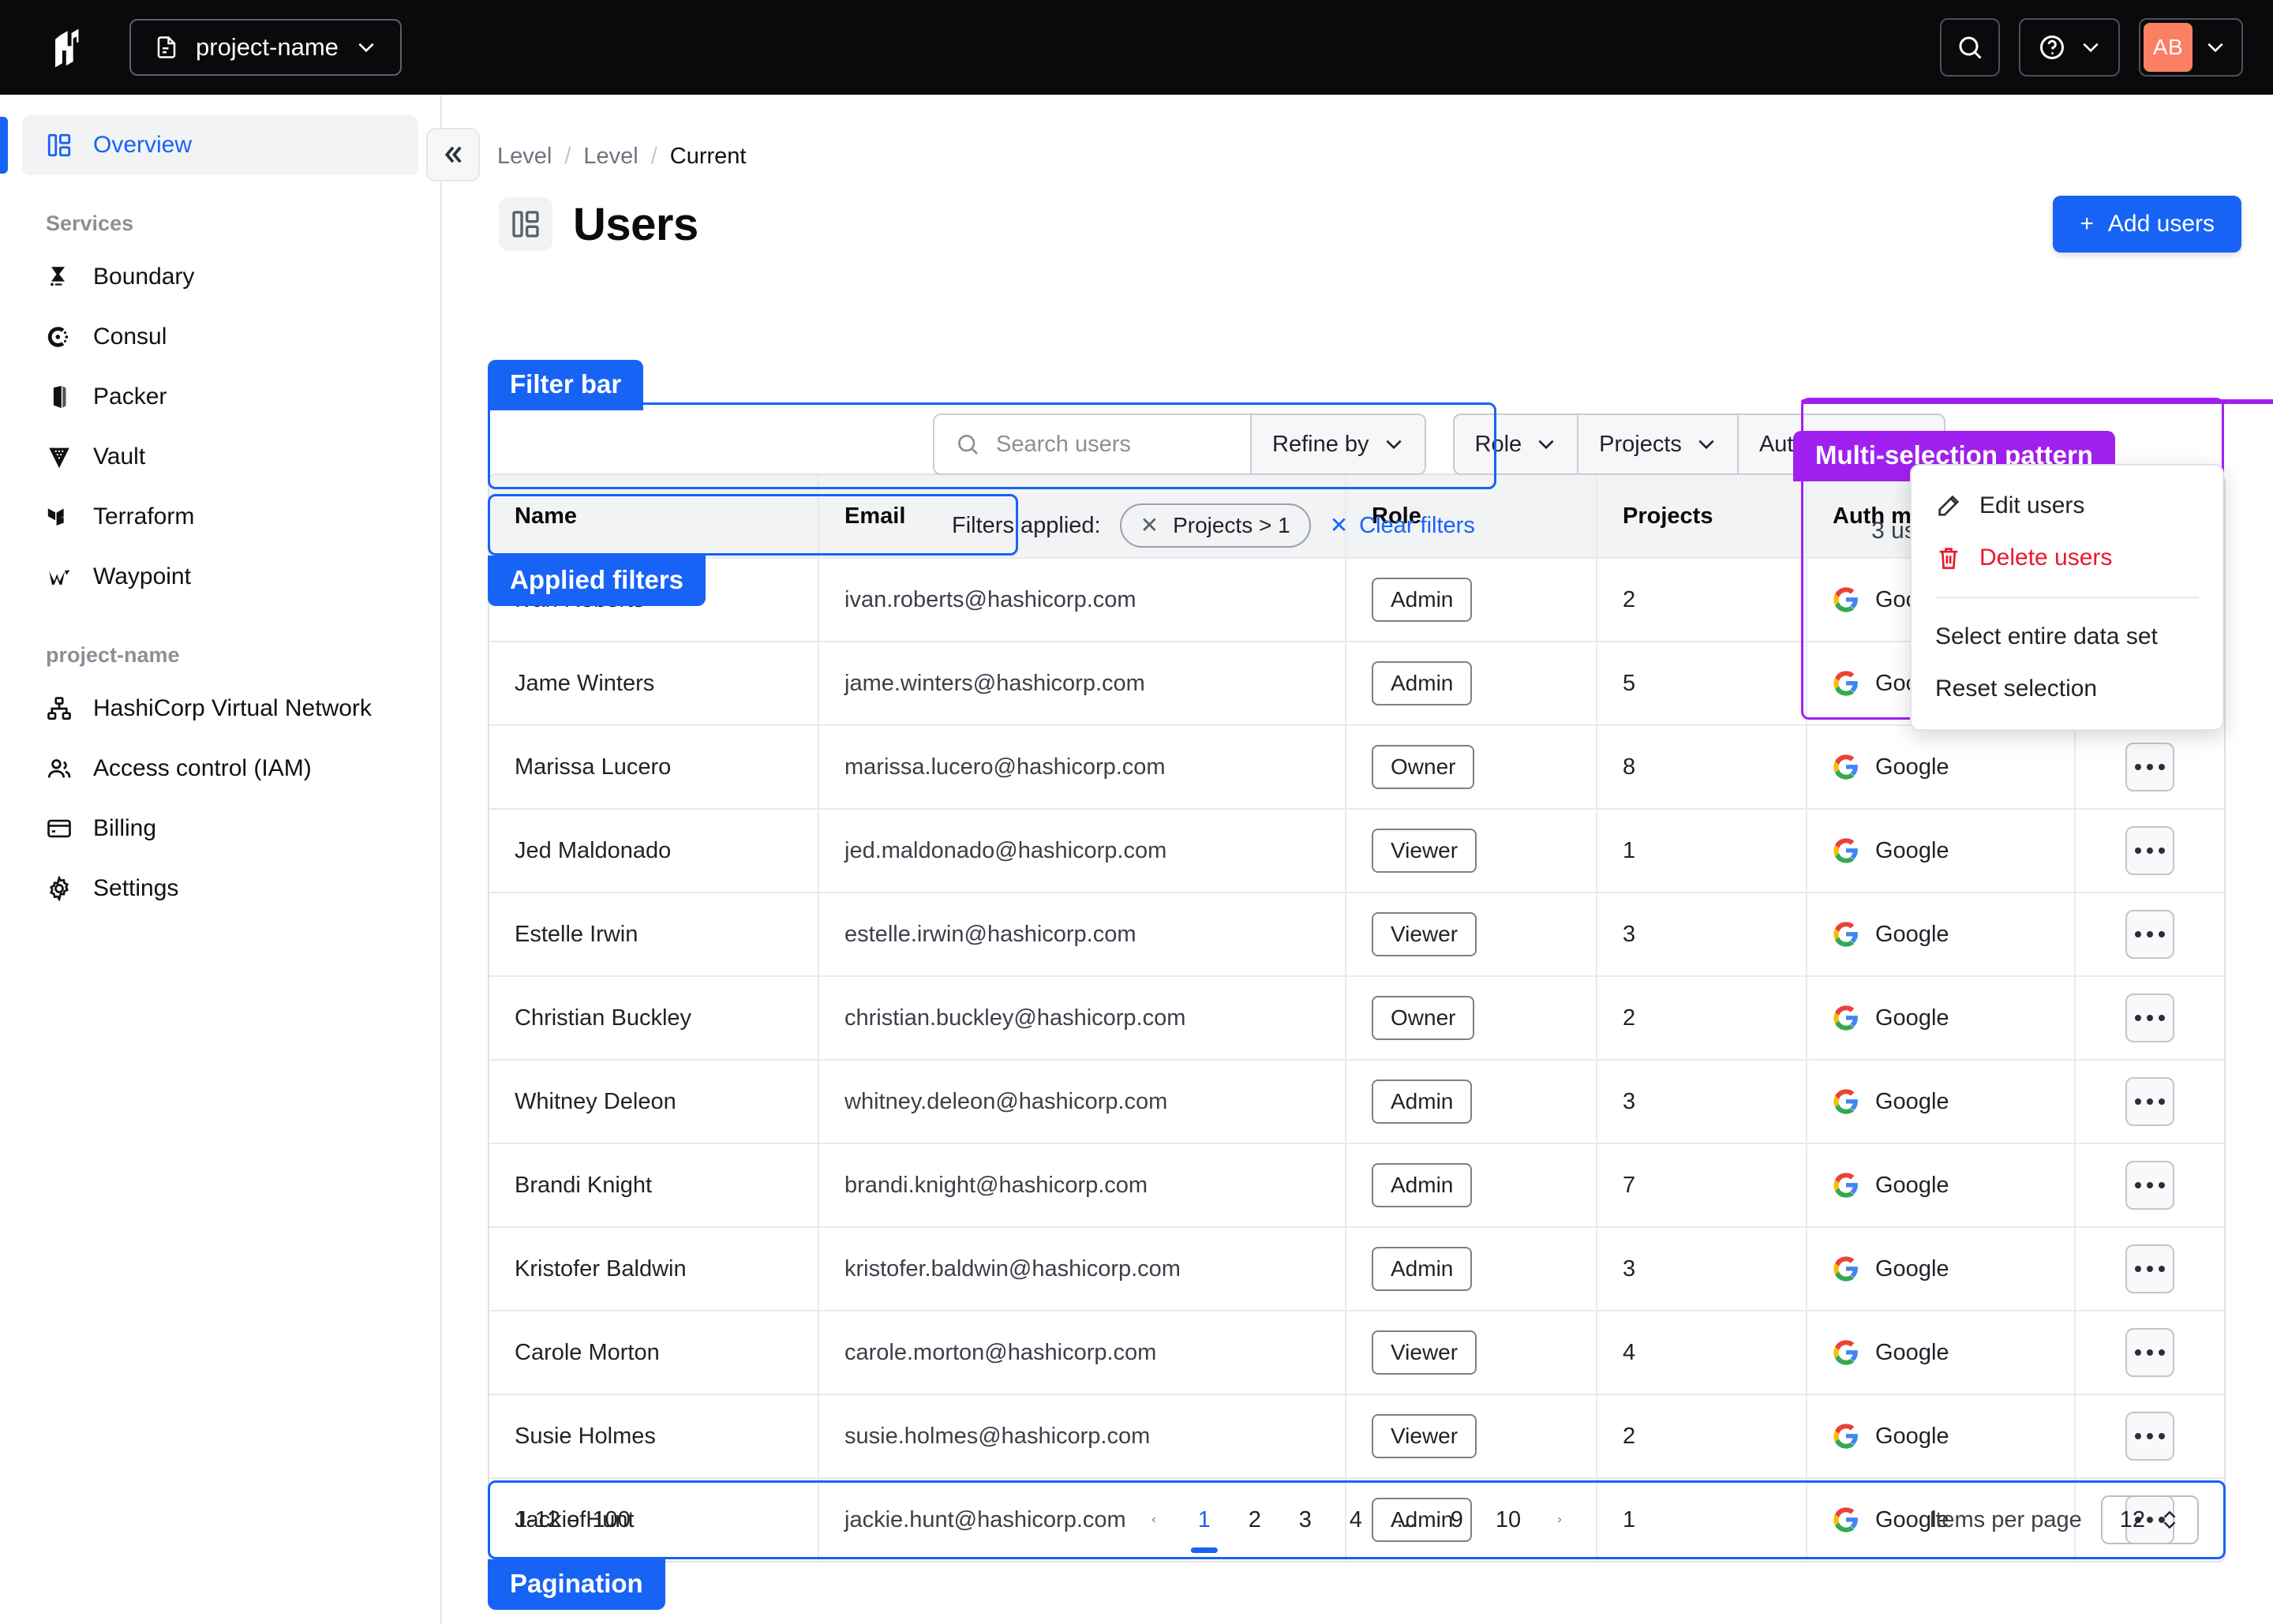  What do you see at coordinates (220, 829) in the screenshot?
I see `sidebar-item-billing: Billing` at bounding box center [220, 829].